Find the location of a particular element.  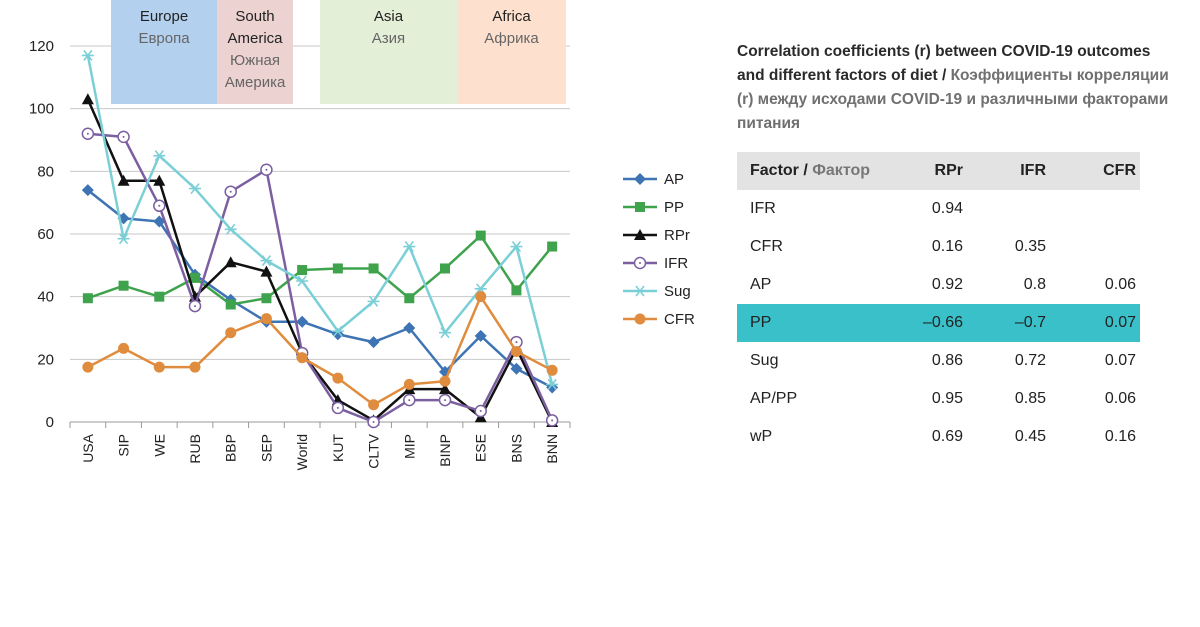

y-tick-label: 80 is located at coordinates (45, 171).